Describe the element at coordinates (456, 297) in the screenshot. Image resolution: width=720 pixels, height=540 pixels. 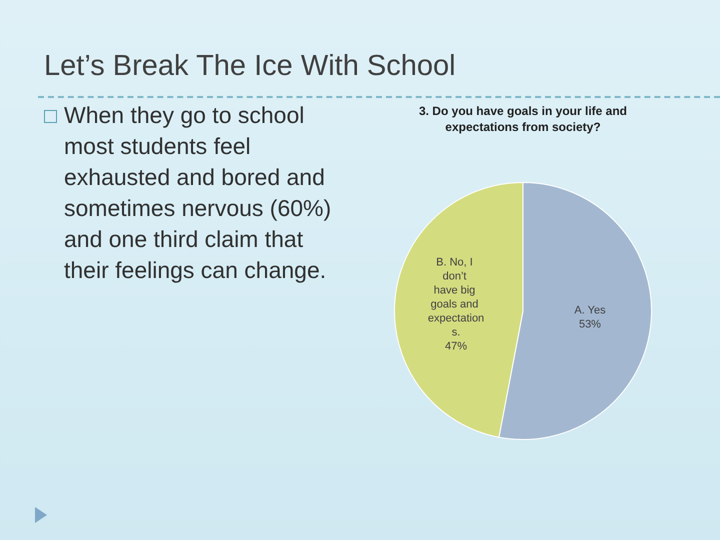
I see `slice-label: B. No, I don’t have big goals and expectations.` at that location.